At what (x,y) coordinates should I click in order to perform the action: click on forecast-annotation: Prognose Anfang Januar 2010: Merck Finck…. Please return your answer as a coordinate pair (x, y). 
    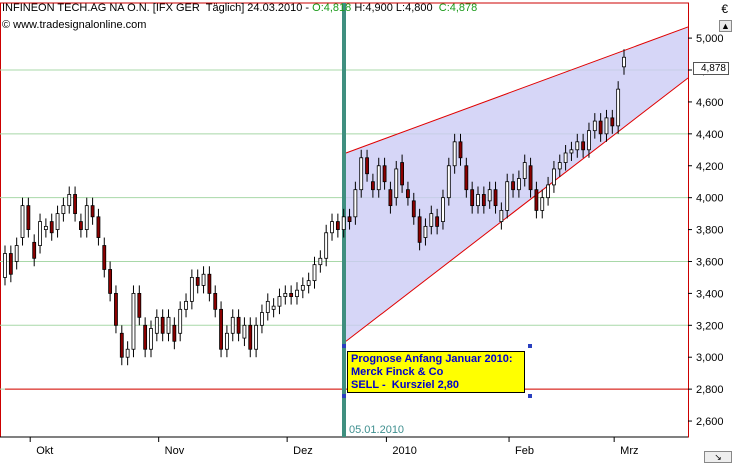
    Looking at the image, I should click on (436, 372).